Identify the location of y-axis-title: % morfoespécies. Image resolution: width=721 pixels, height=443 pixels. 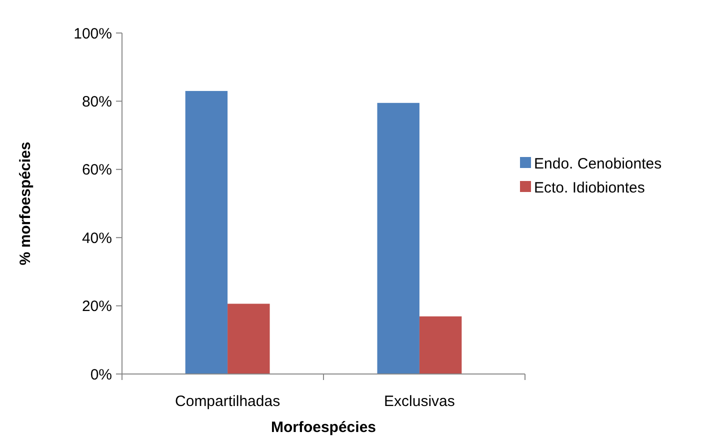
(25, 204).